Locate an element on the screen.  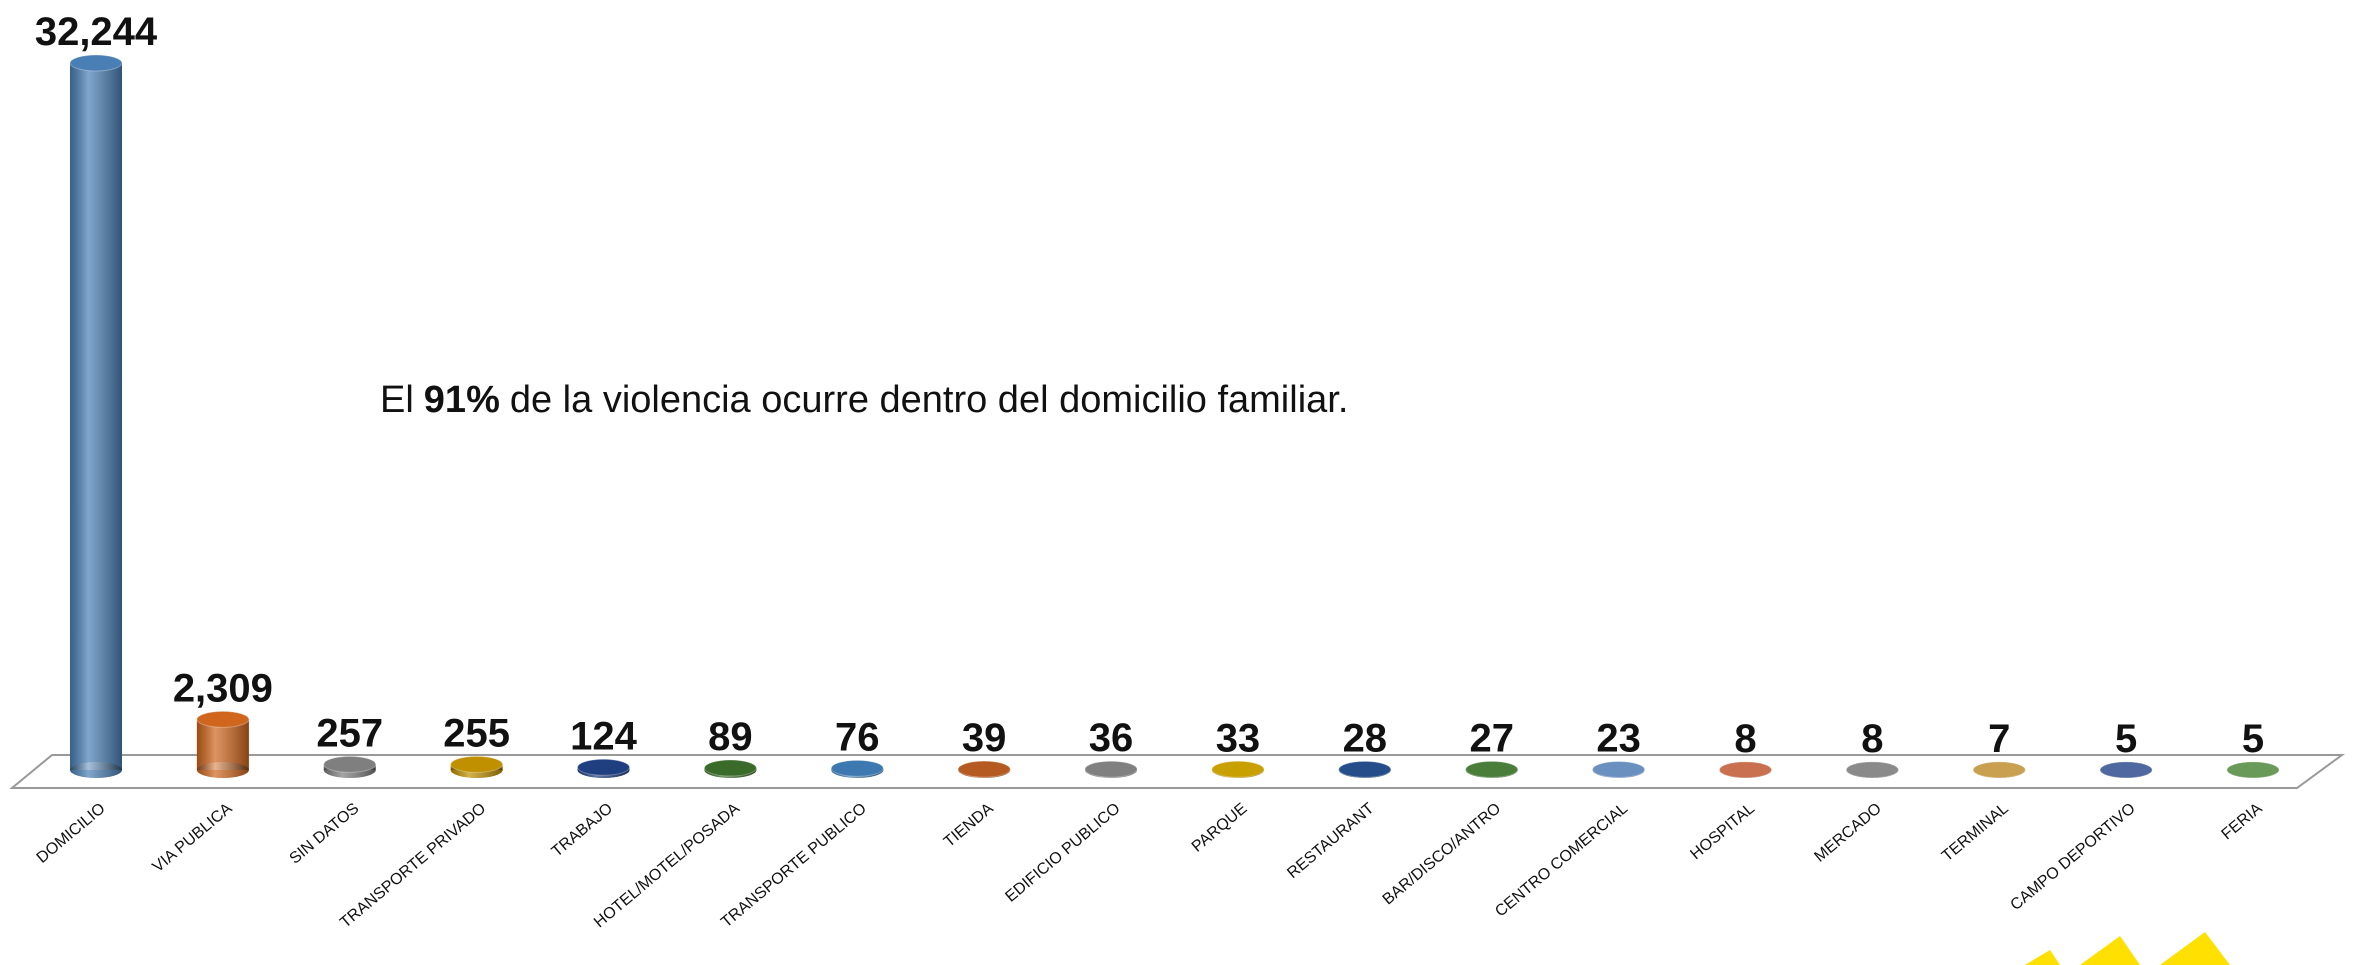
value-label: 27 is located at coordinates (1491, 738).